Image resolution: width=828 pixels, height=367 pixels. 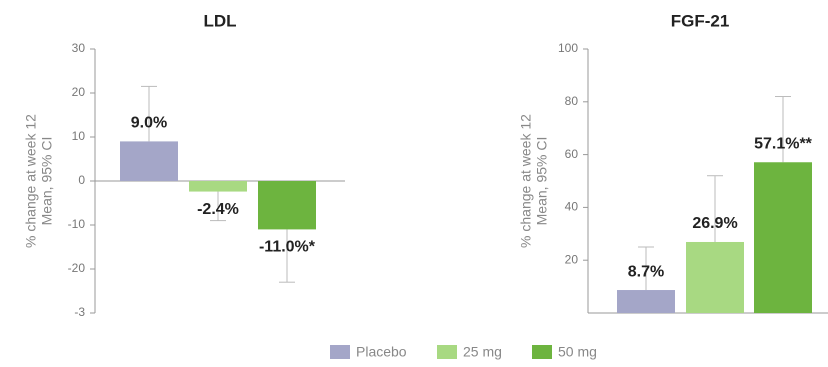 What do you see at coordinates (218, 209) in the screenshot?
I see `value-label: -2.4%` at bounding box center [218, 209].